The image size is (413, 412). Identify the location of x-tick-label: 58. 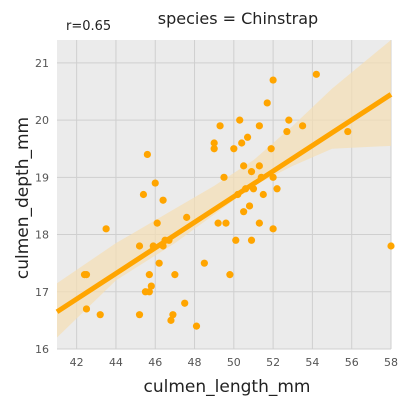
(391, 362).